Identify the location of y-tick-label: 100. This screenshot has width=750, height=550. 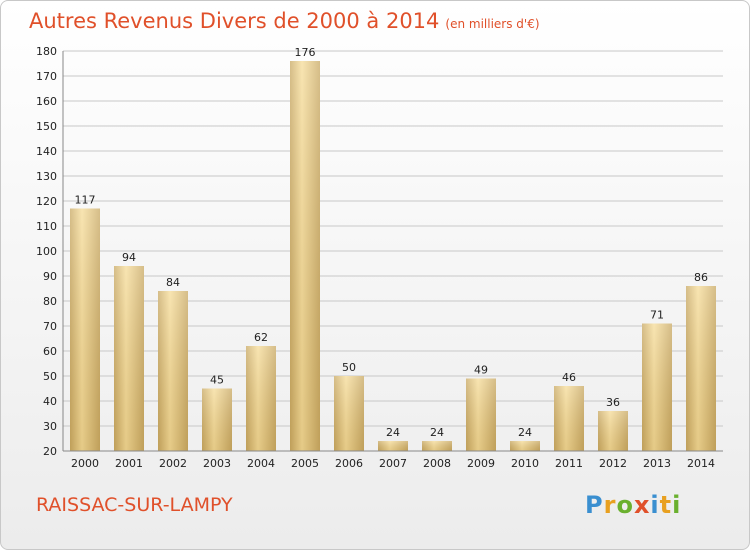
(46, 251).